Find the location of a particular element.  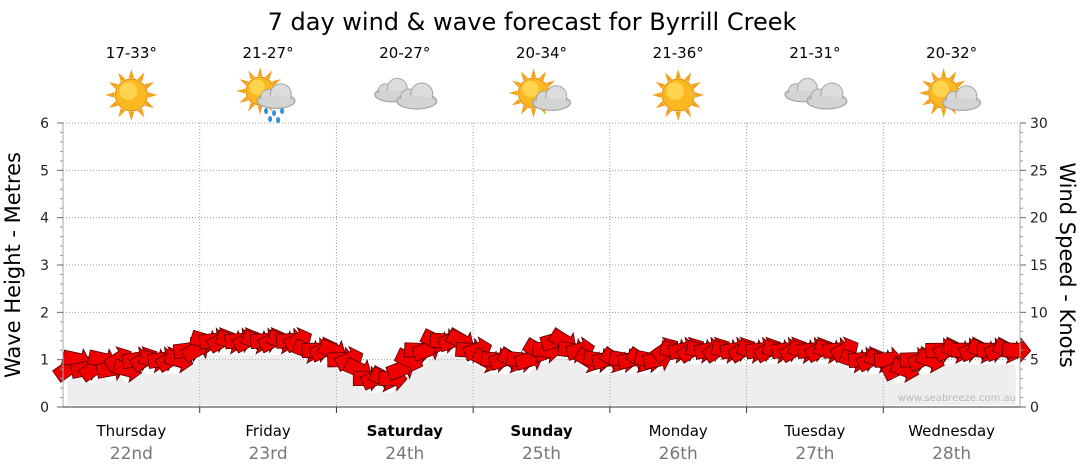

left-tick-label: 4 is located at coordinates (44, 219).